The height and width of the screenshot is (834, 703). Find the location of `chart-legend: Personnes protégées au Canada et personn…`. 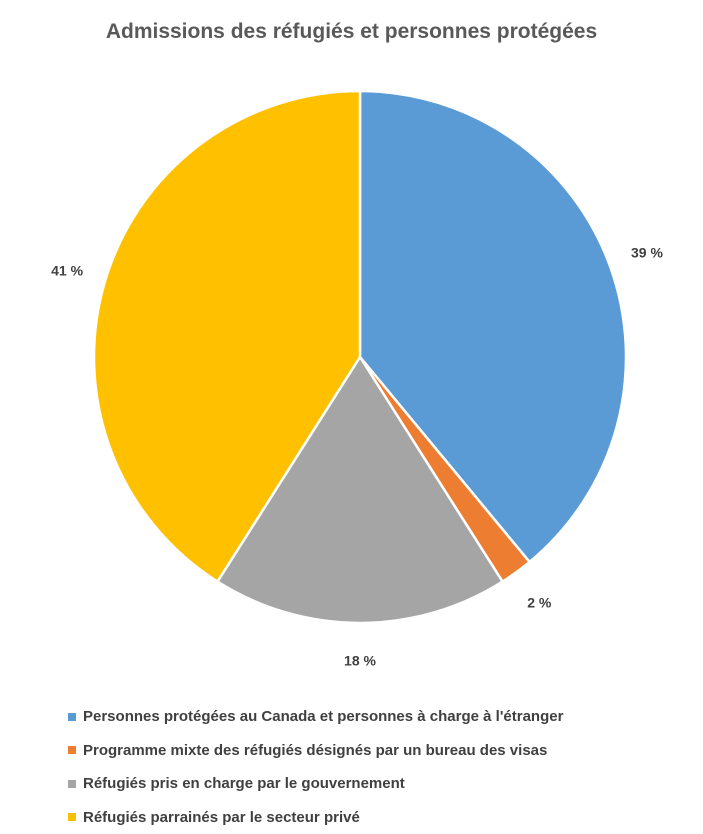

chart-legend: Personnes protégées au Canada et personn… is located at coordinates (315, 767).